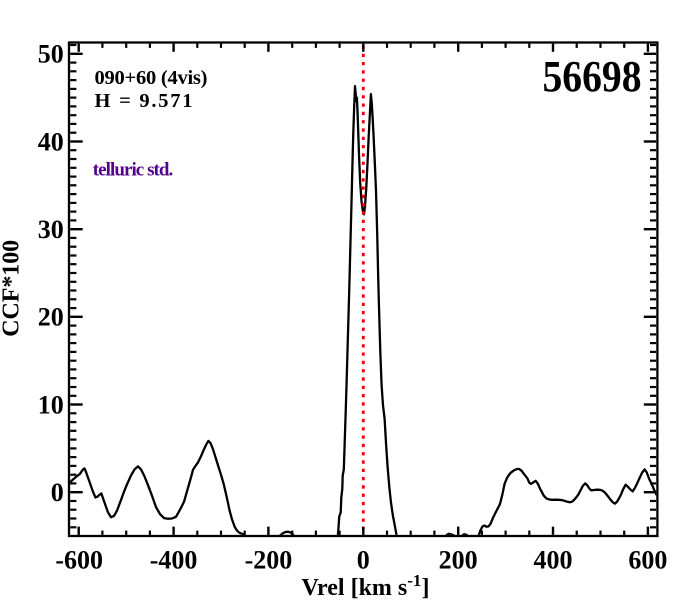  What do you see at coordinates (51, 229) in the screenshot?
I see `svg-text: 30` at bounding box center [51, 229].